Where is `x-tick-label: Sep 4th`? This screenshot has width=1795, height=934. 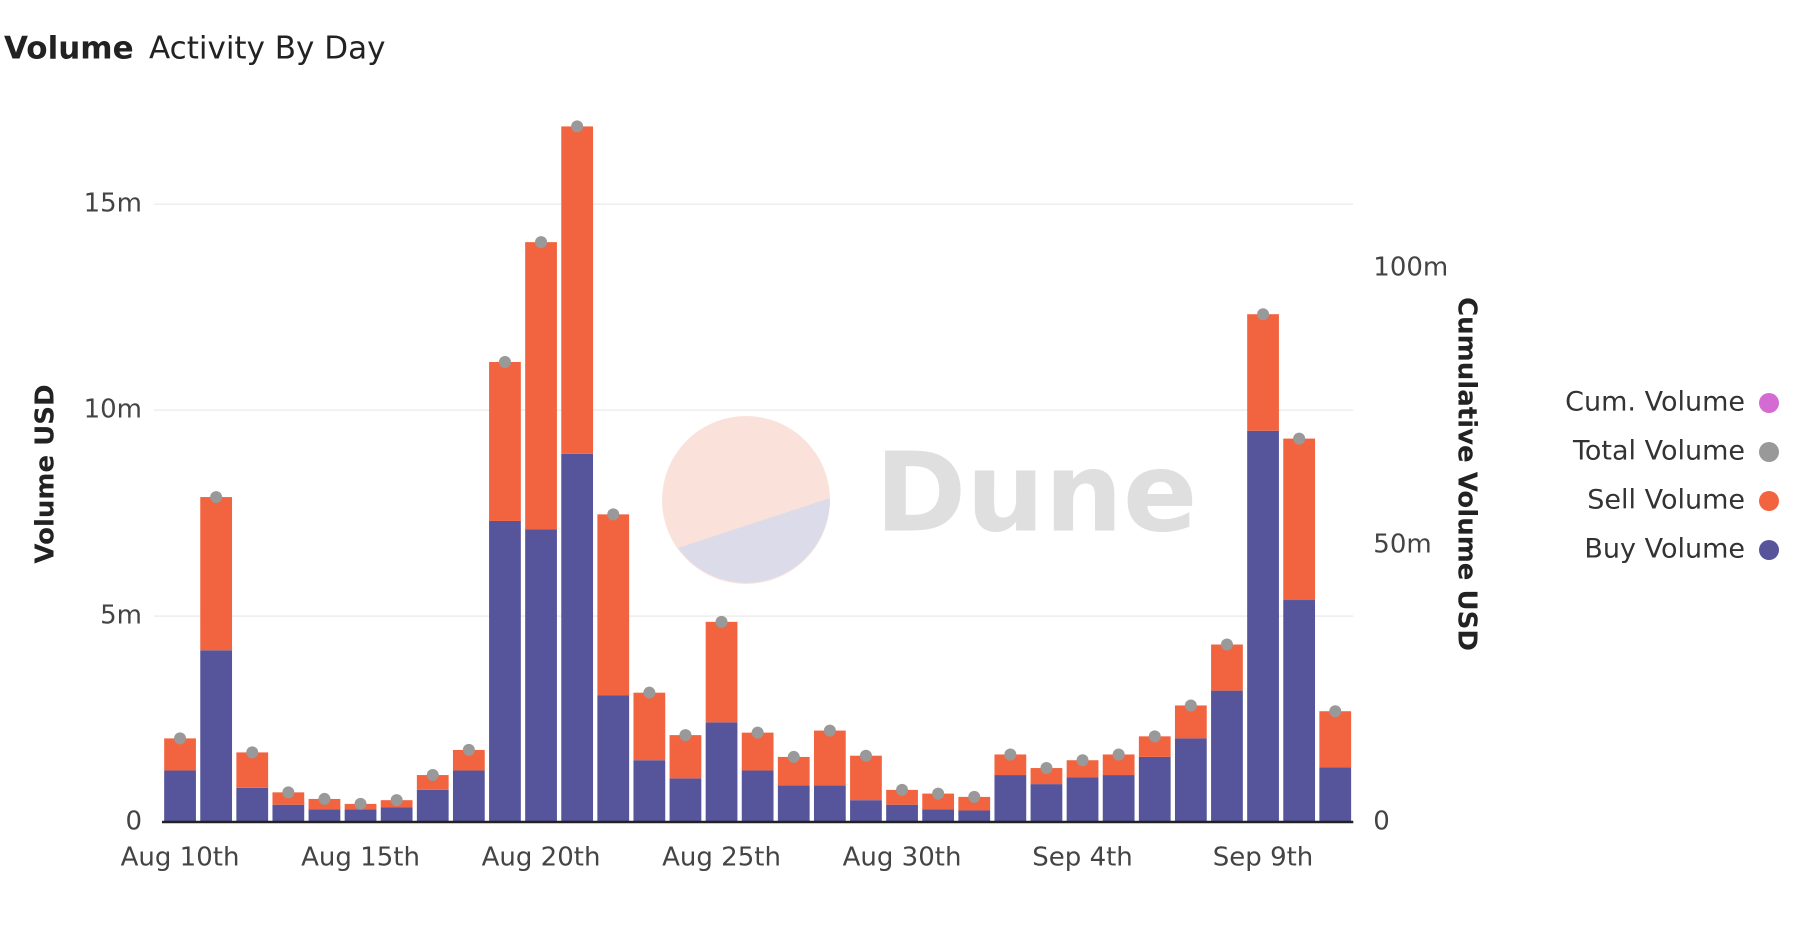 x-tick-label: Sep 4th is located at coordinates (1082, 858).